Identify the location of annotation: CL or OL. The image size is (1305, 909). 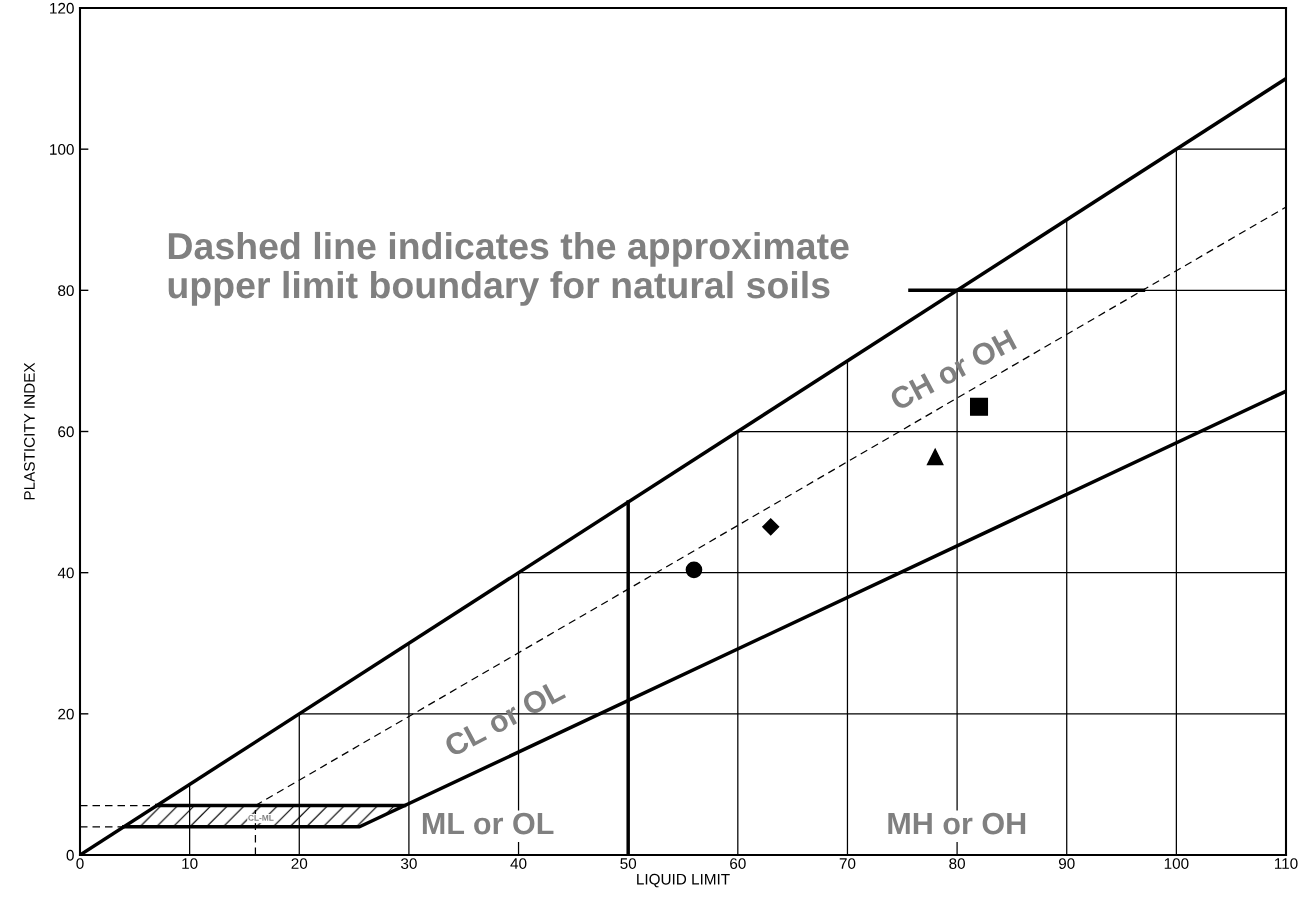
(505, 718).